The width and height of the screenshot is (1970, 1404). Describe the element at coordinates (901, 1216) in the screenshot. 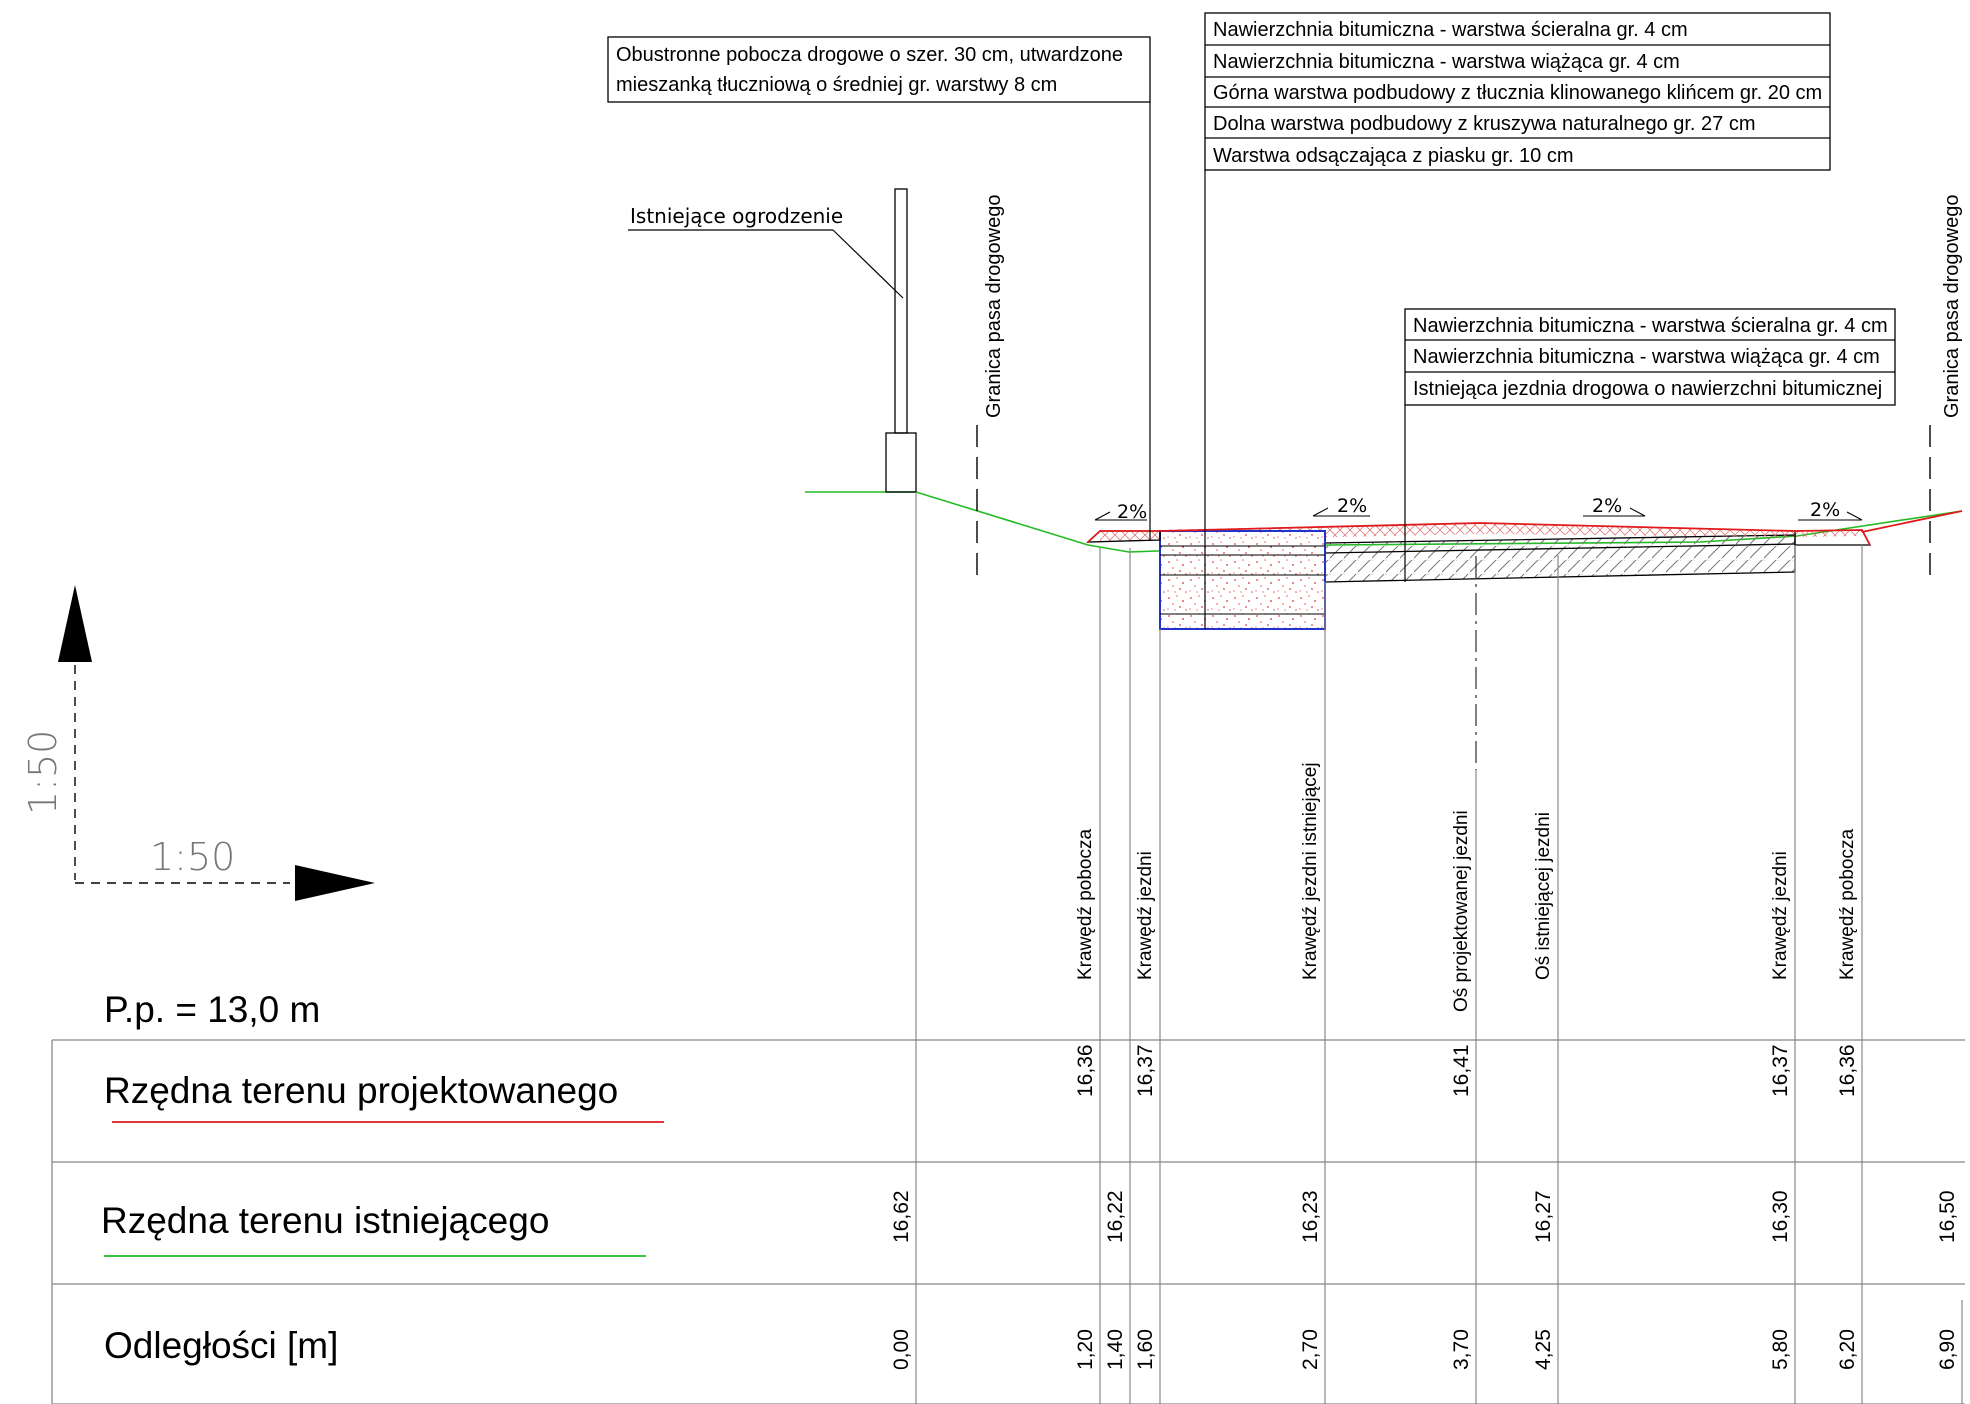

I see `existing-elevation: 16,62` at that location.